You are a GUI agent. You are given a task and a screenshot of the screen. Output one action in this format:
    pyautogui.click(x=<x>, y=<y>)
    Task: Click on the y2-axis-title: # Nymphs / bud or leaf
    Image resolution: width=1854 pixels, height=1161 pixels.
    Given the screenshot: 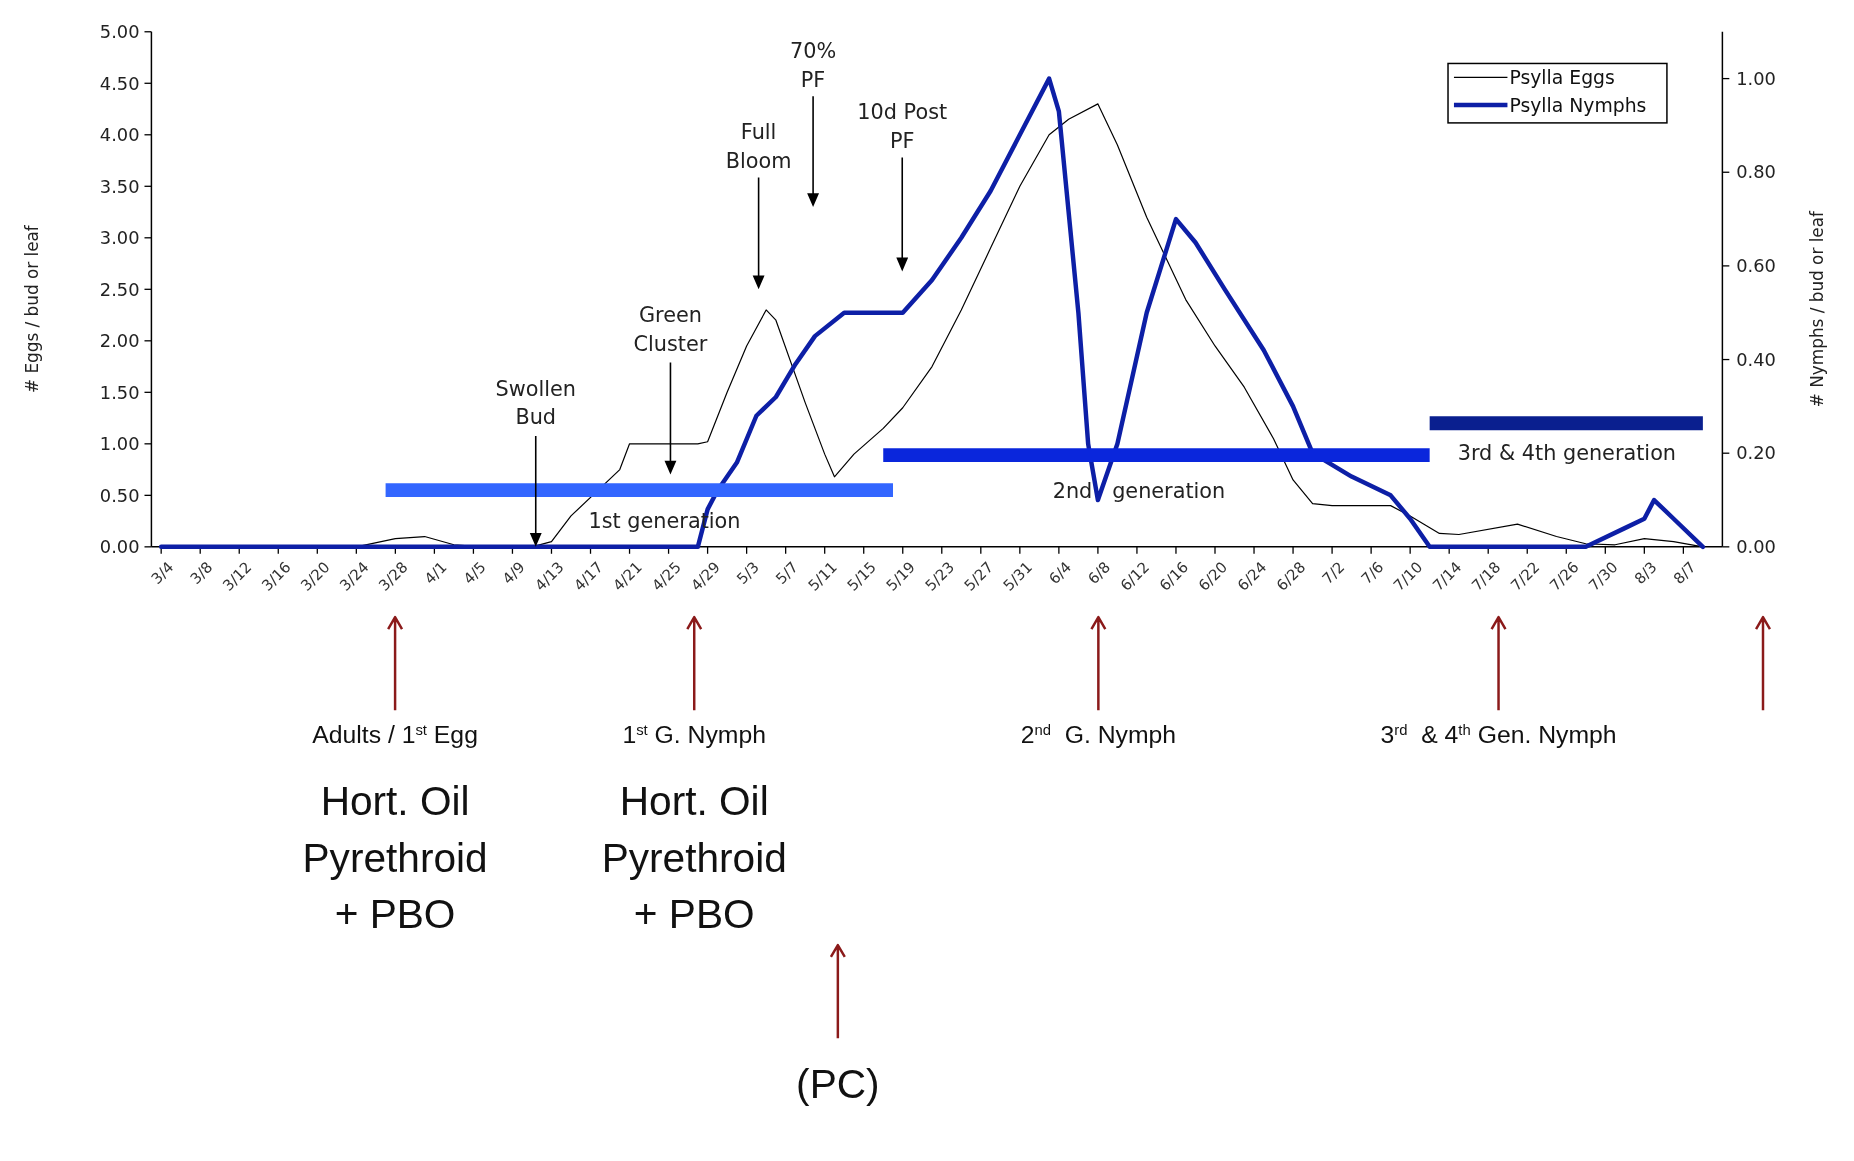 What is the action you would take?
    pyautogui.click(x=1817, y=309)
    